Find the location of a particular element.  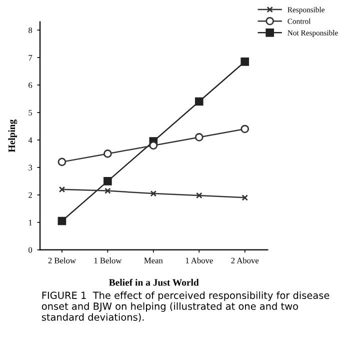

y-tick-label: 6 is located at coordinates (30, 85).